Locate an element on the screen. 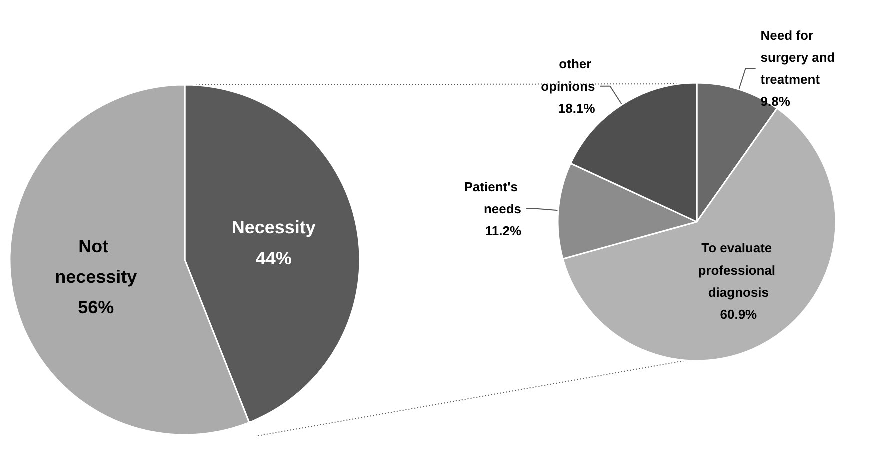  slice-label: To evaluate professional diagnosis is located at coordinates (739, 270).